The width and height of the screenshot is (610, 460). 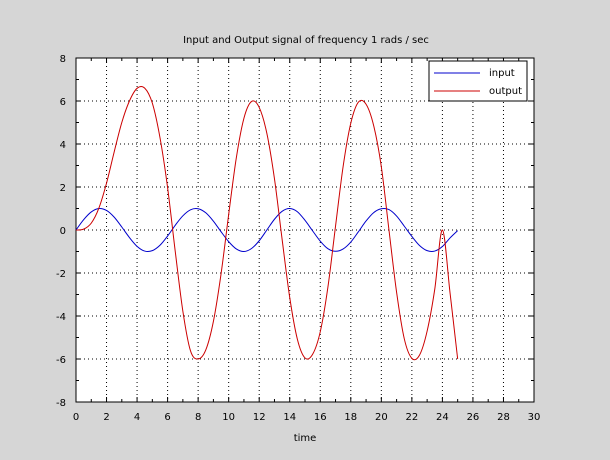 What do you see at coordinates (411, 417) in the screenshot?
I see `x-tick-label: 22` at bounding box center [411, 417].